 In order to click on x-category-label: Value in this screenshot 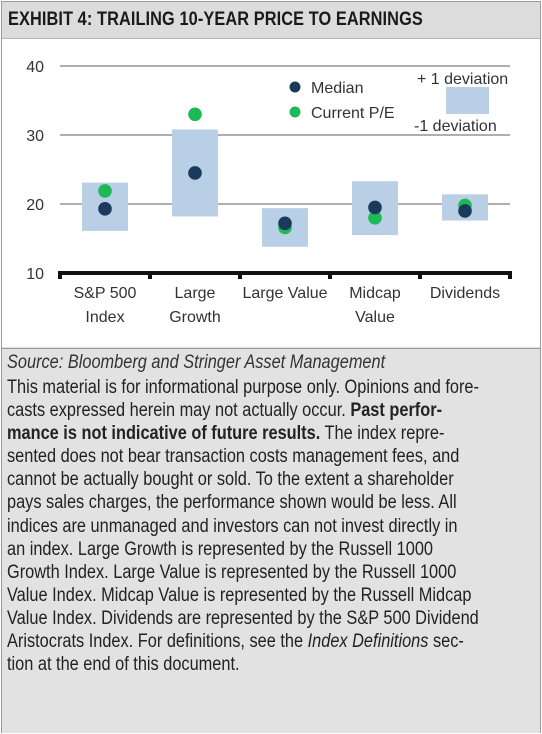, I will do `click(375, 317)`.